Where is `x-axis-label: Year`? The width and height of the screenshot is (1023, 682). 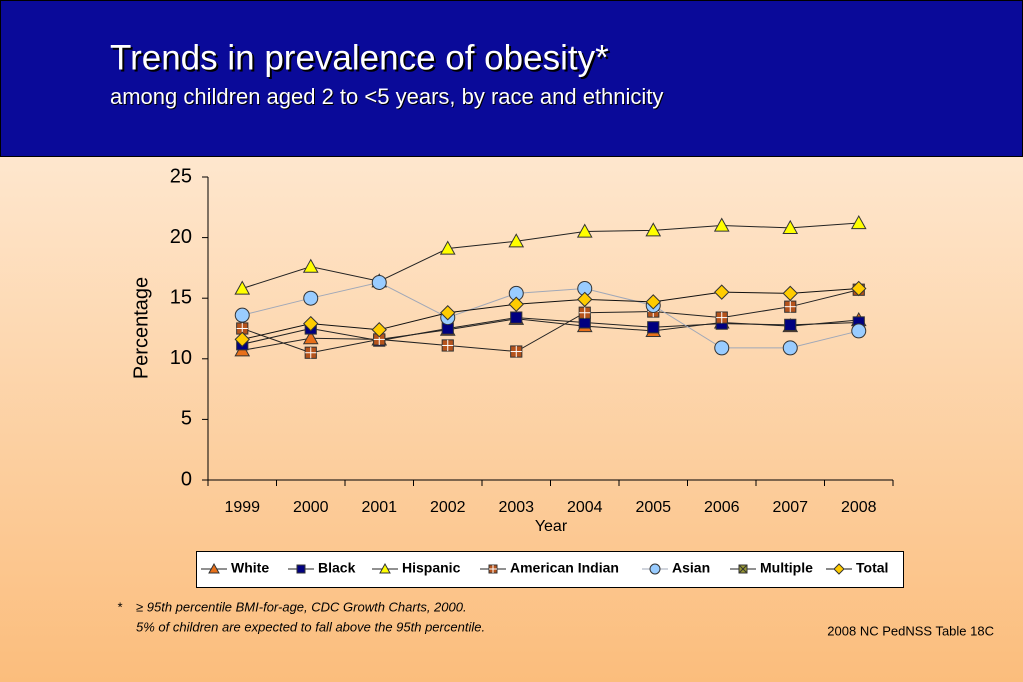 x-axis-label: Year is located at coordinates (551, 526).